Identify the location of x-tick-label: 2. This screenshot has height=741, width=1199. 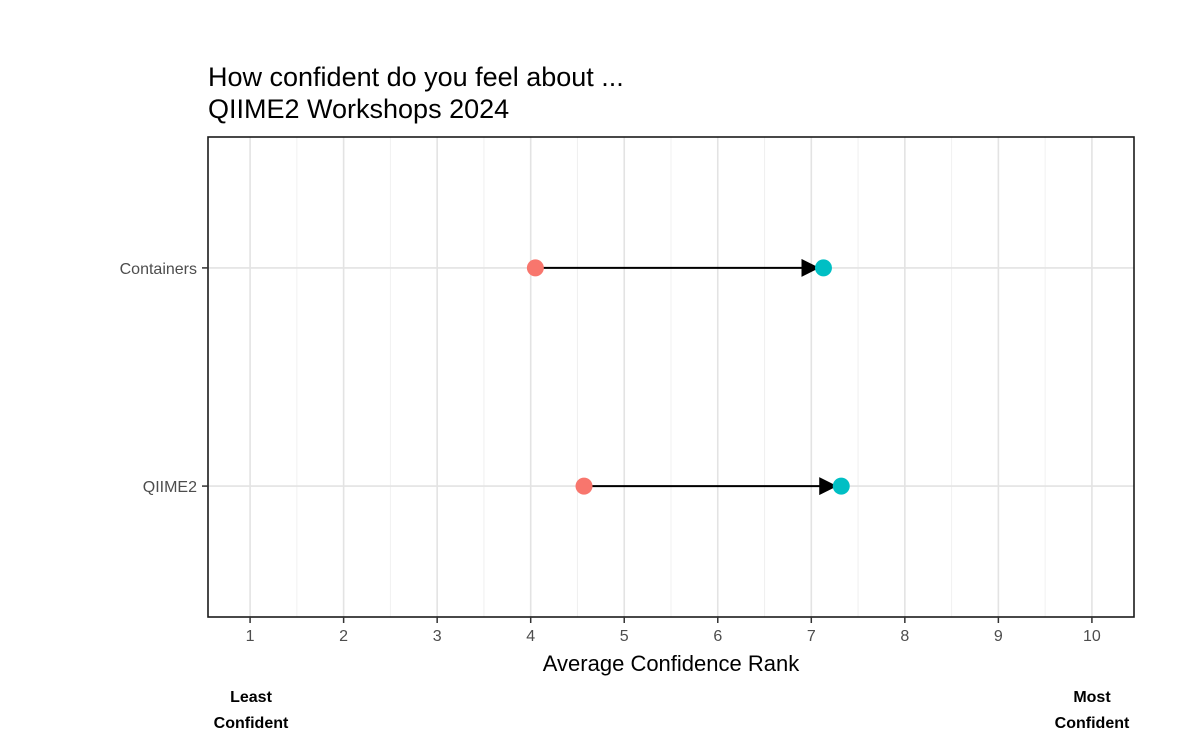
(343, 636).